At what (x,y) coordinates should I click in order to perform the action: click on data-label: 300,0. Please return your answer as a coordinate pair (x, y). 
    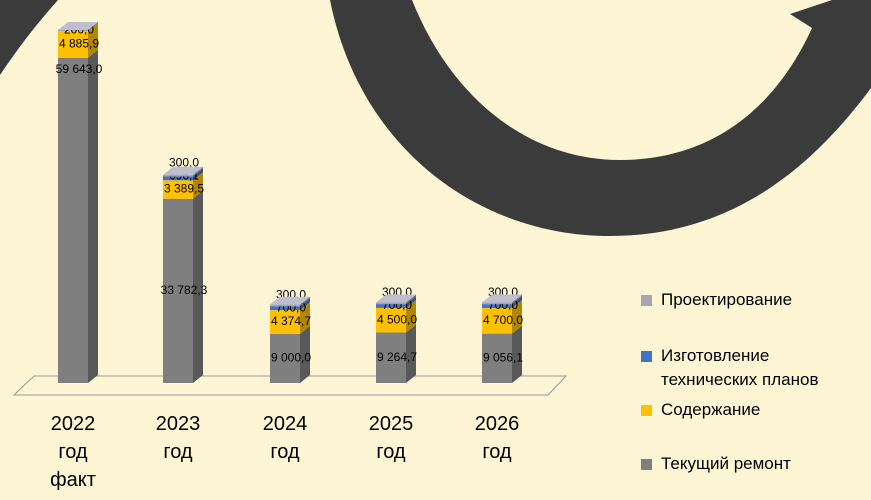
    Looking at the image, I should click on (184, 163).